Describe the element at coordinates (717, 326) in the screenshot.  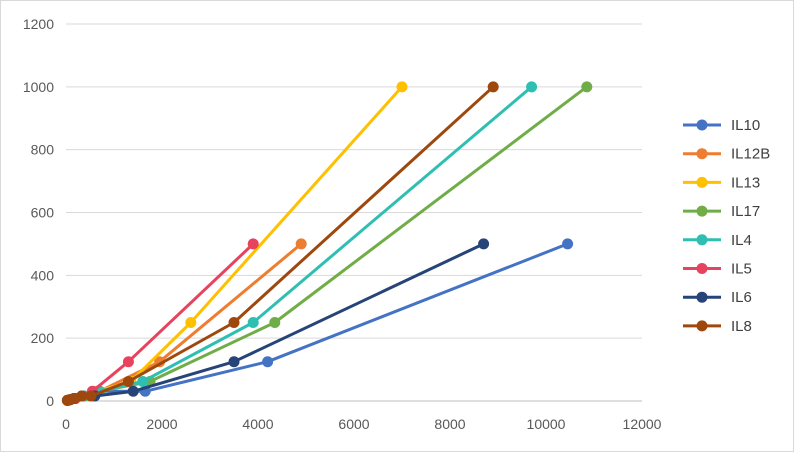
I see `legend-item-il8: IL8` at that location.